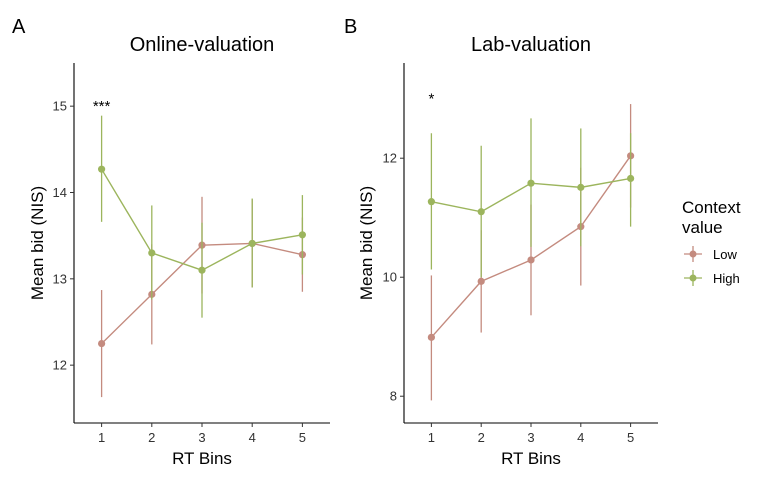  Describe the element at coordinates (60, 365) in the screenshot. I see `panel-a-y-tick-label: 12` at that location.